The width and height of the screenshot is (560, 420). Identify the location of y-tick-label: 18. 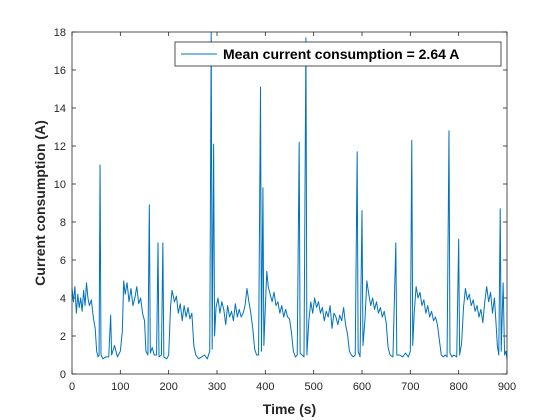
(60, 33).